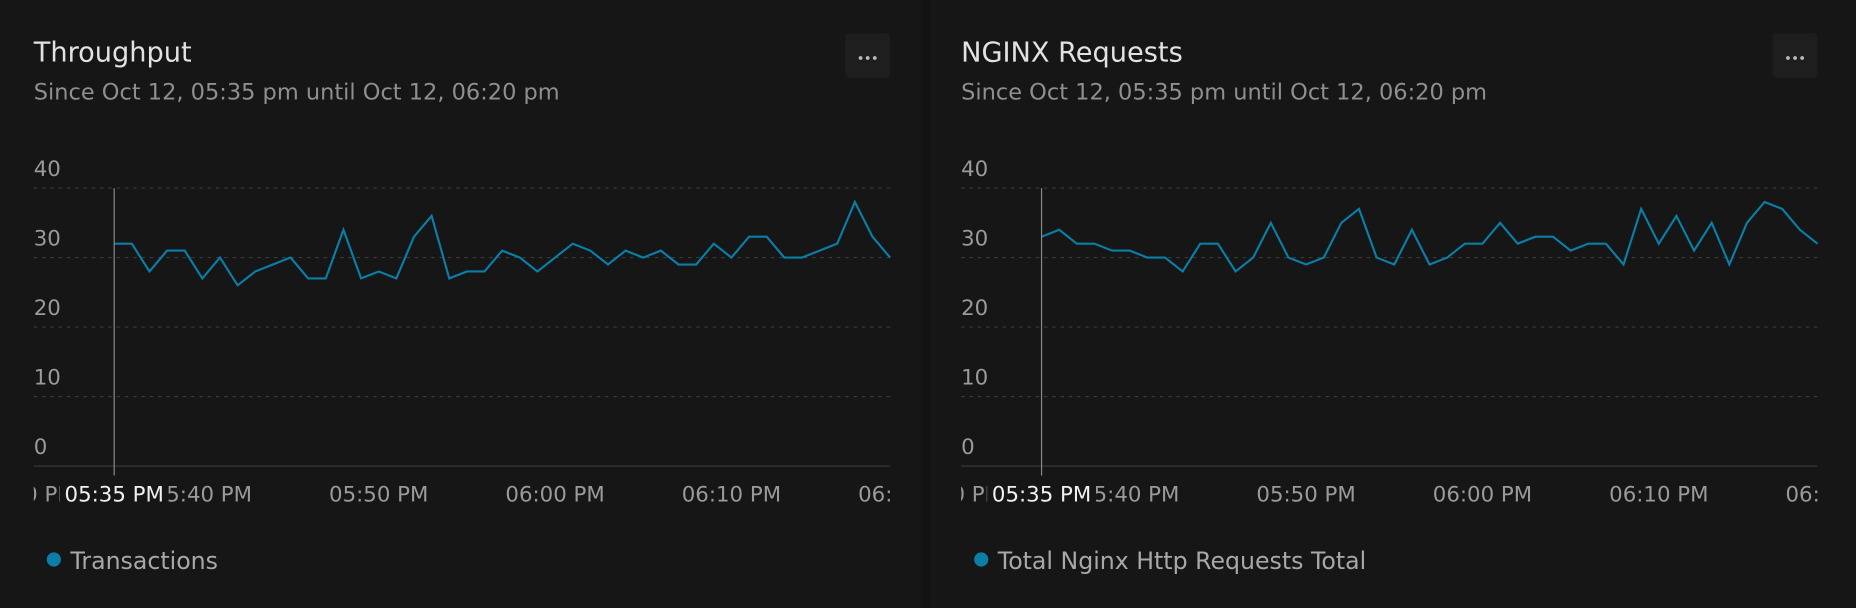  Describe the element at coordinates (143, 561) in the screenshot. I see `legend-label: Transactions` at that location.